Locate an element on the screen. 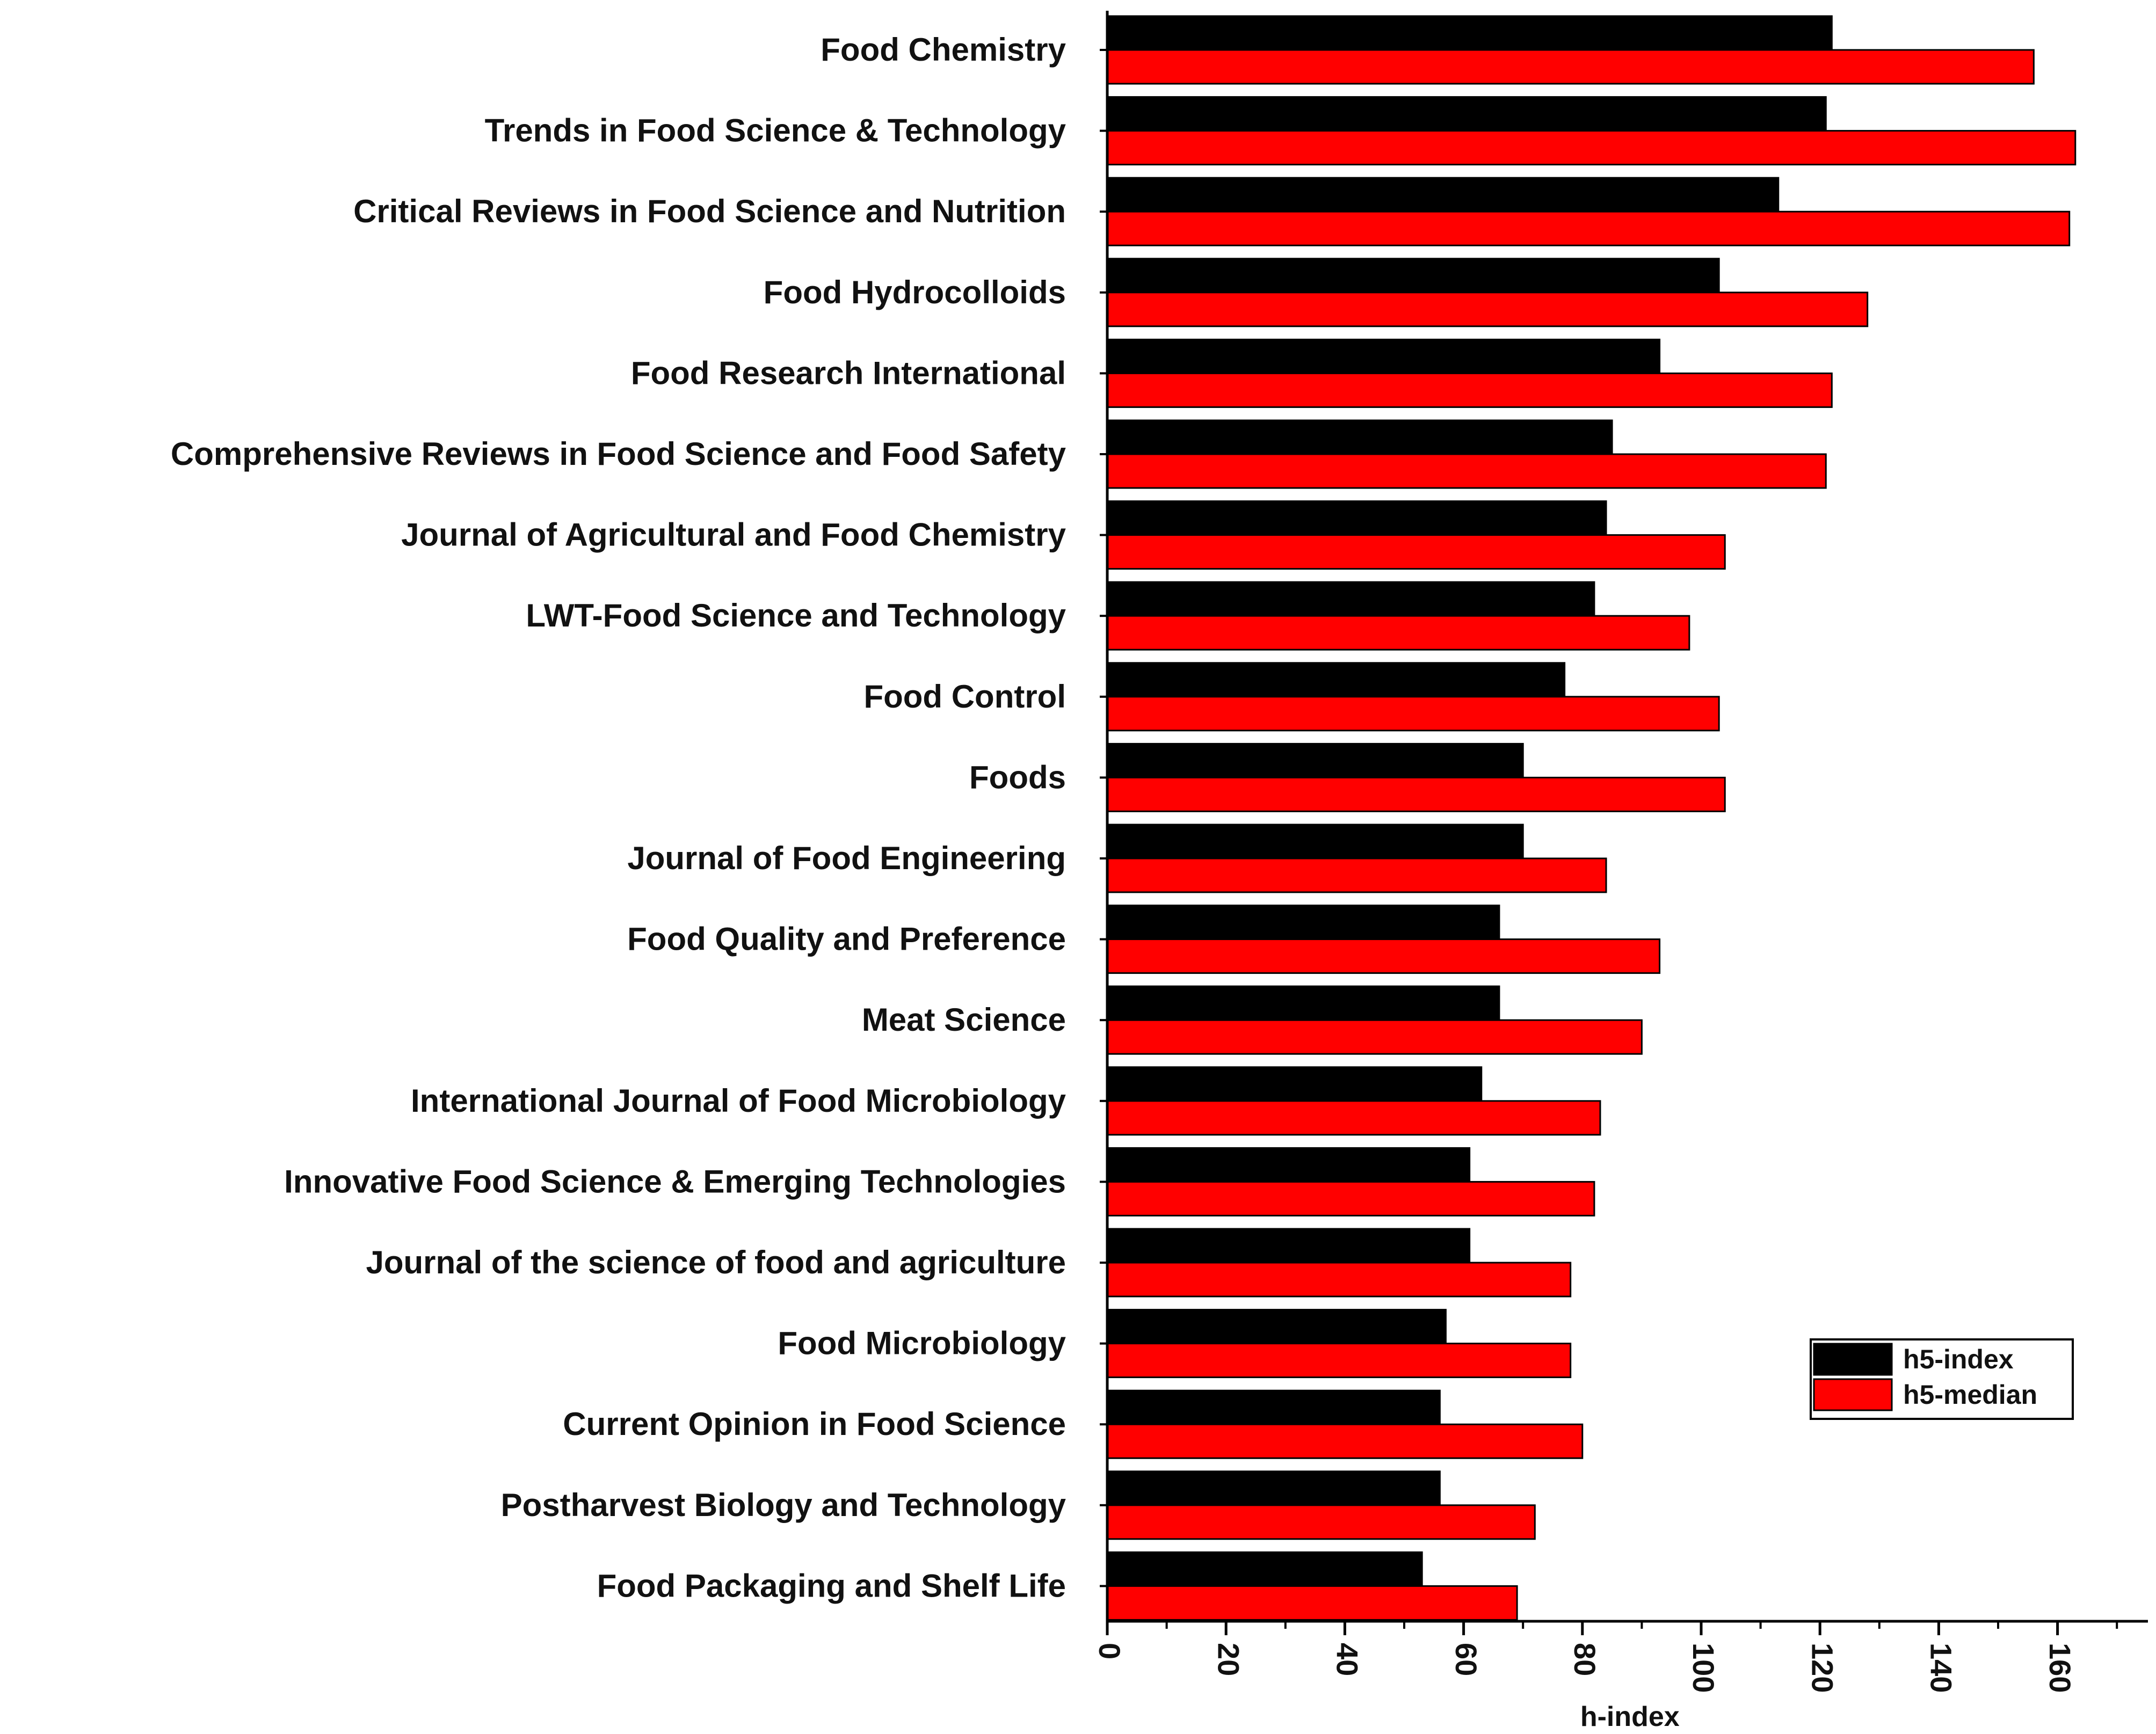  legend-label-h5-index: h5-index is located at coordinates (1958, 1359).